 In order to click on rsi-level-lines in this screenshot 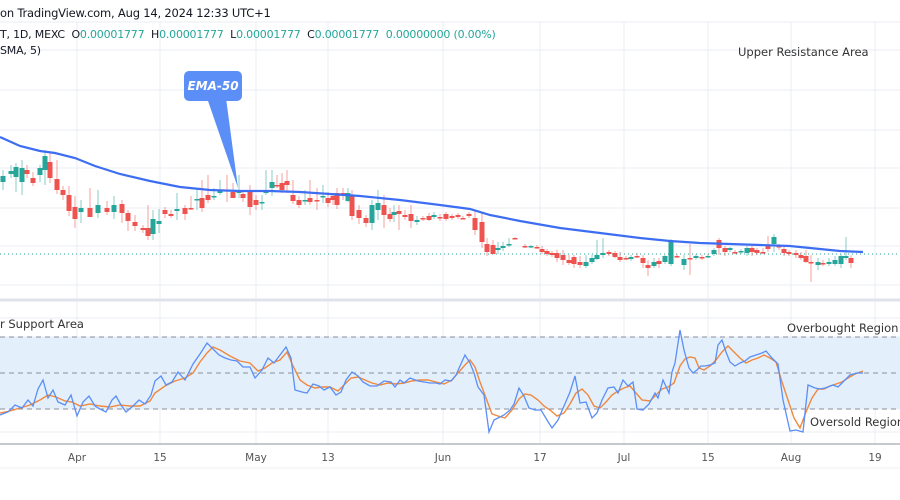, I will do `click(450, 373)`.